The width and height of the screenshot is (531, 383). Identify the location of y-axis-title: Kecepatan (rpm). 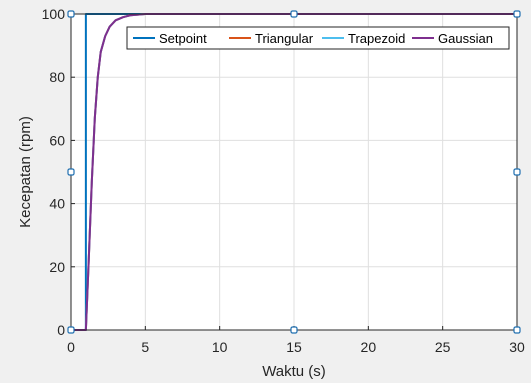
(25, 172).